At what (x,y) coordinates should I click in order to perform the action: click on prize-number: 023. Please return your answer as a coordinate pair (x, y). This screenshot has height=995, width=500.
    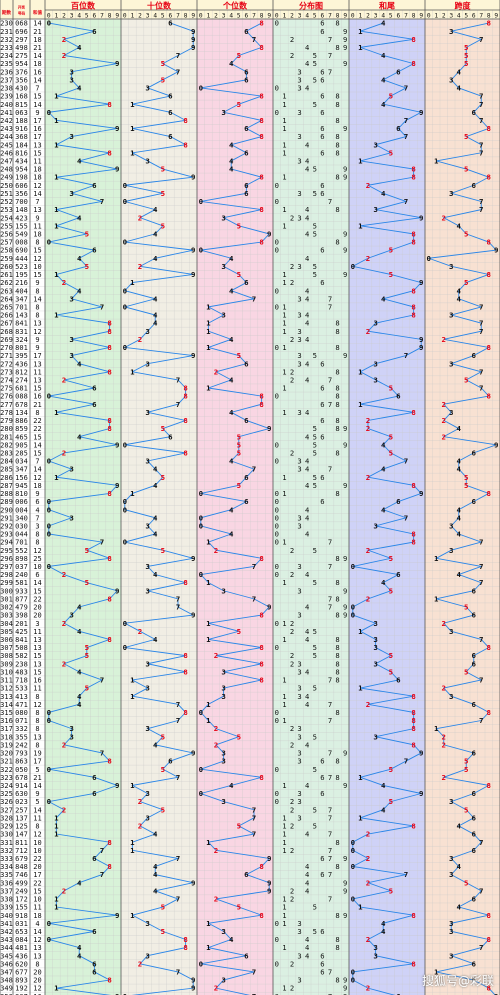
    Looking at the image, I should click on (21, 802).